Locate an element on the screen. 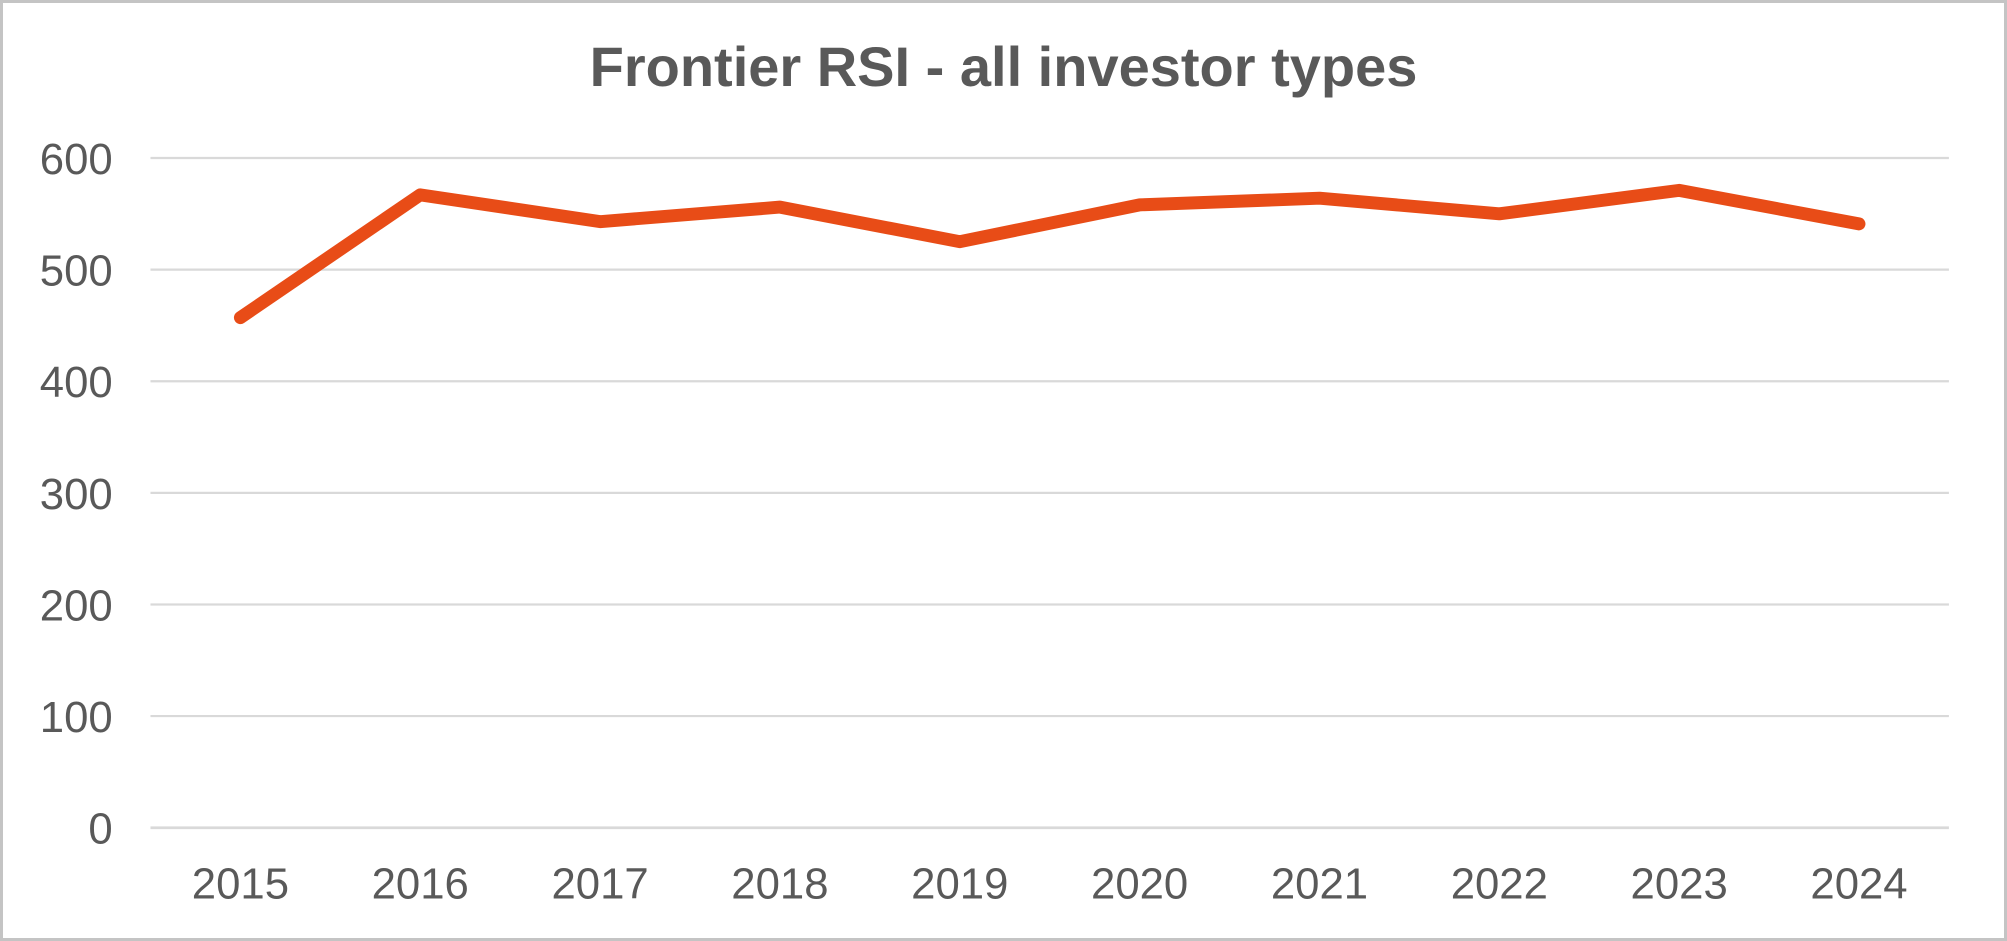 The height and width of the screenshot is (941, 2007). chart-title: Frontier RSI - all investor types is located at coordinates (1003, 66).